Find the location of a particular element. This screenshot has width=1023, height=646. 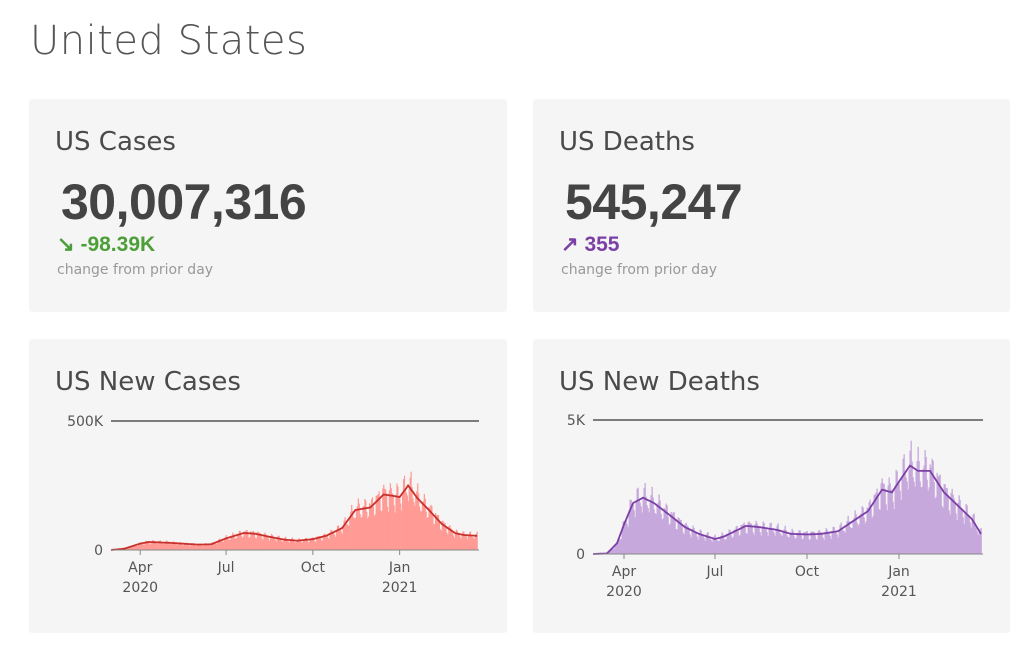

average-line is located at coordinates (787, 509).